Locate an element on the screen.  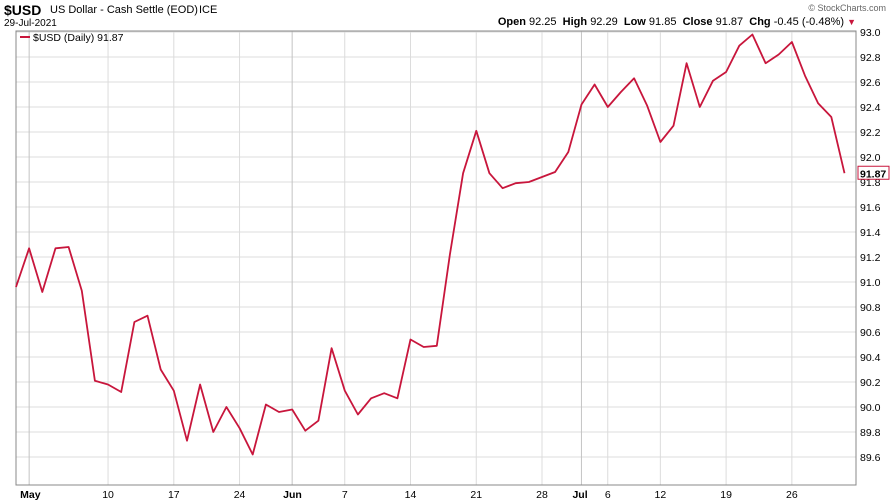
symbol: $USD is located at coordinates (23, 10).